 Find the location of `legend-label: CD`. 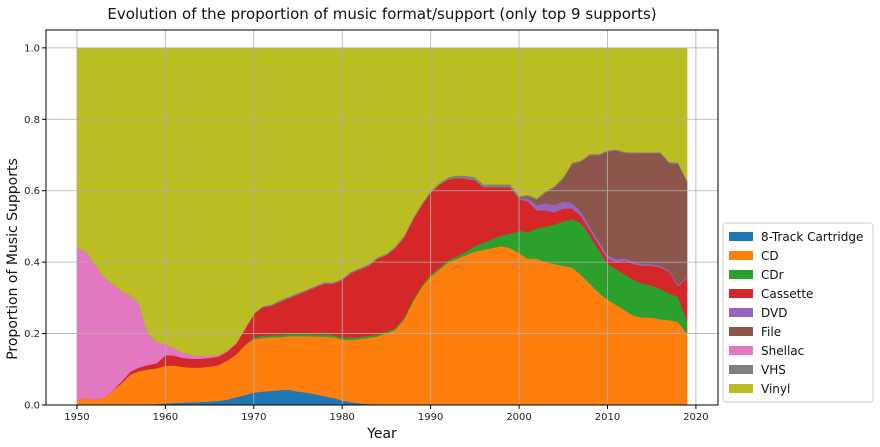

legend-label: CD is located at coordinates (770, 256).